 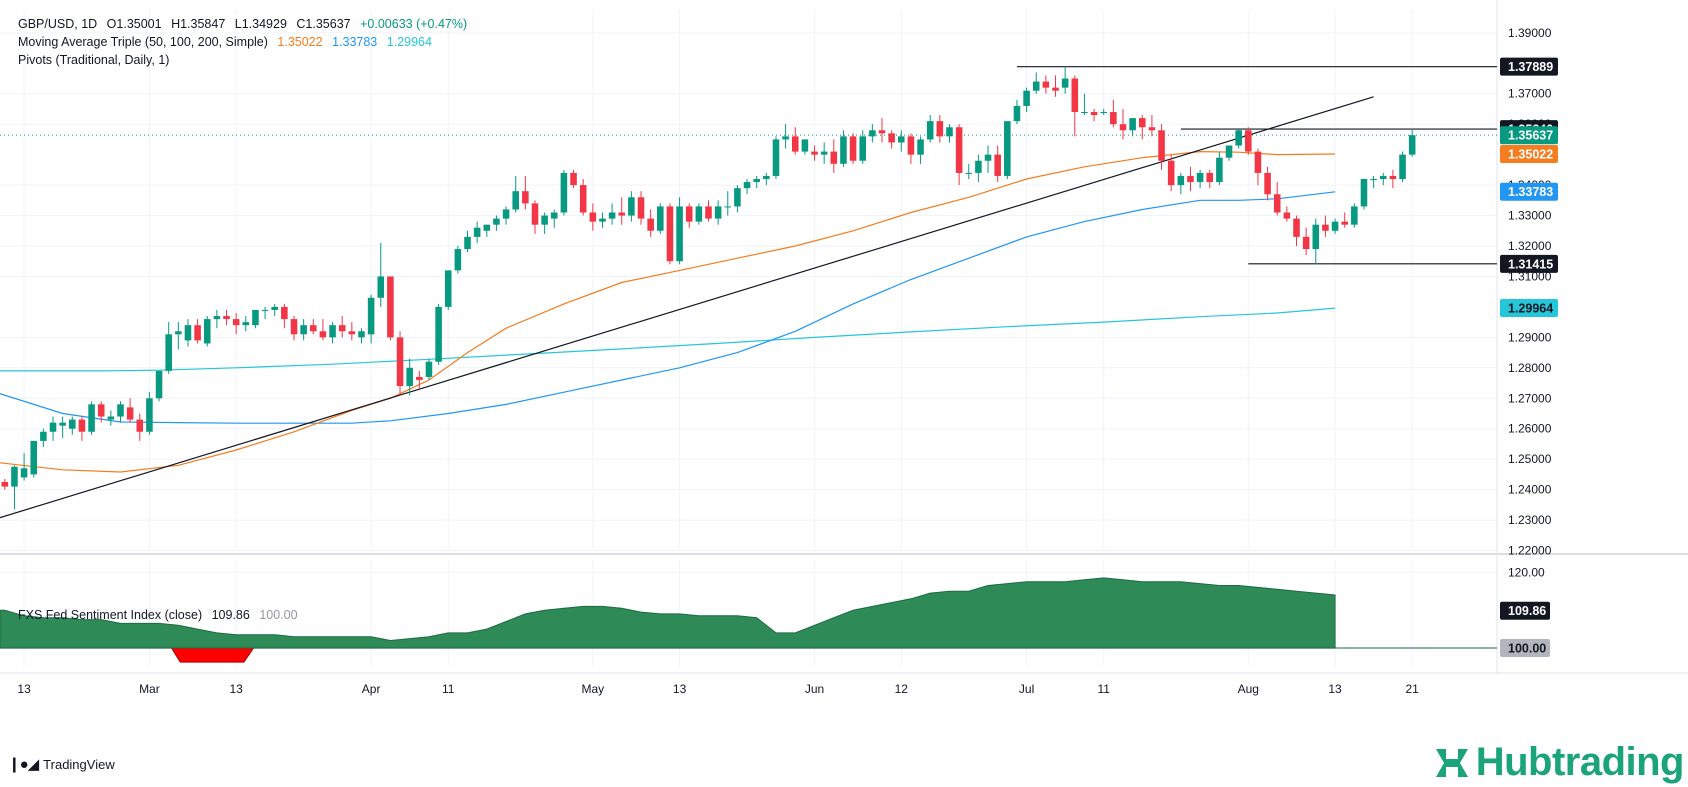 What do you see at coordinates (134, 24) in the screenshot?
I see `open-value: O1.35001` at bounding box center [134, 24].